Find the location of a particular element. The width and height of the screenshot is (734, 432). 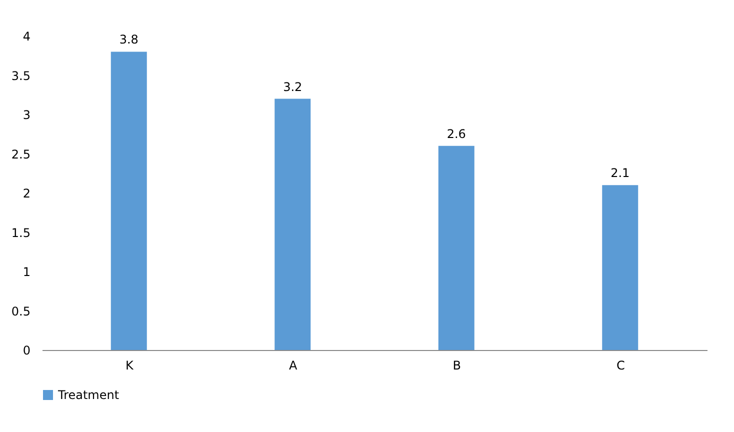

data-label: 3.2 is located at coordinates (292, 87).